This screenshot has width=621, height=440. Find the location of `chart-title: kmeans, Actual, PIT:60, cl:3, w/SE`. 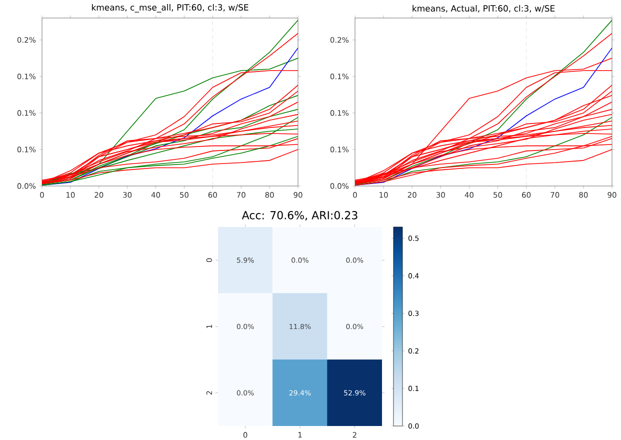

chart-title: kmeans, Actual, PIT:60, cl:3, w/SE is located at coordinates (483, 8).